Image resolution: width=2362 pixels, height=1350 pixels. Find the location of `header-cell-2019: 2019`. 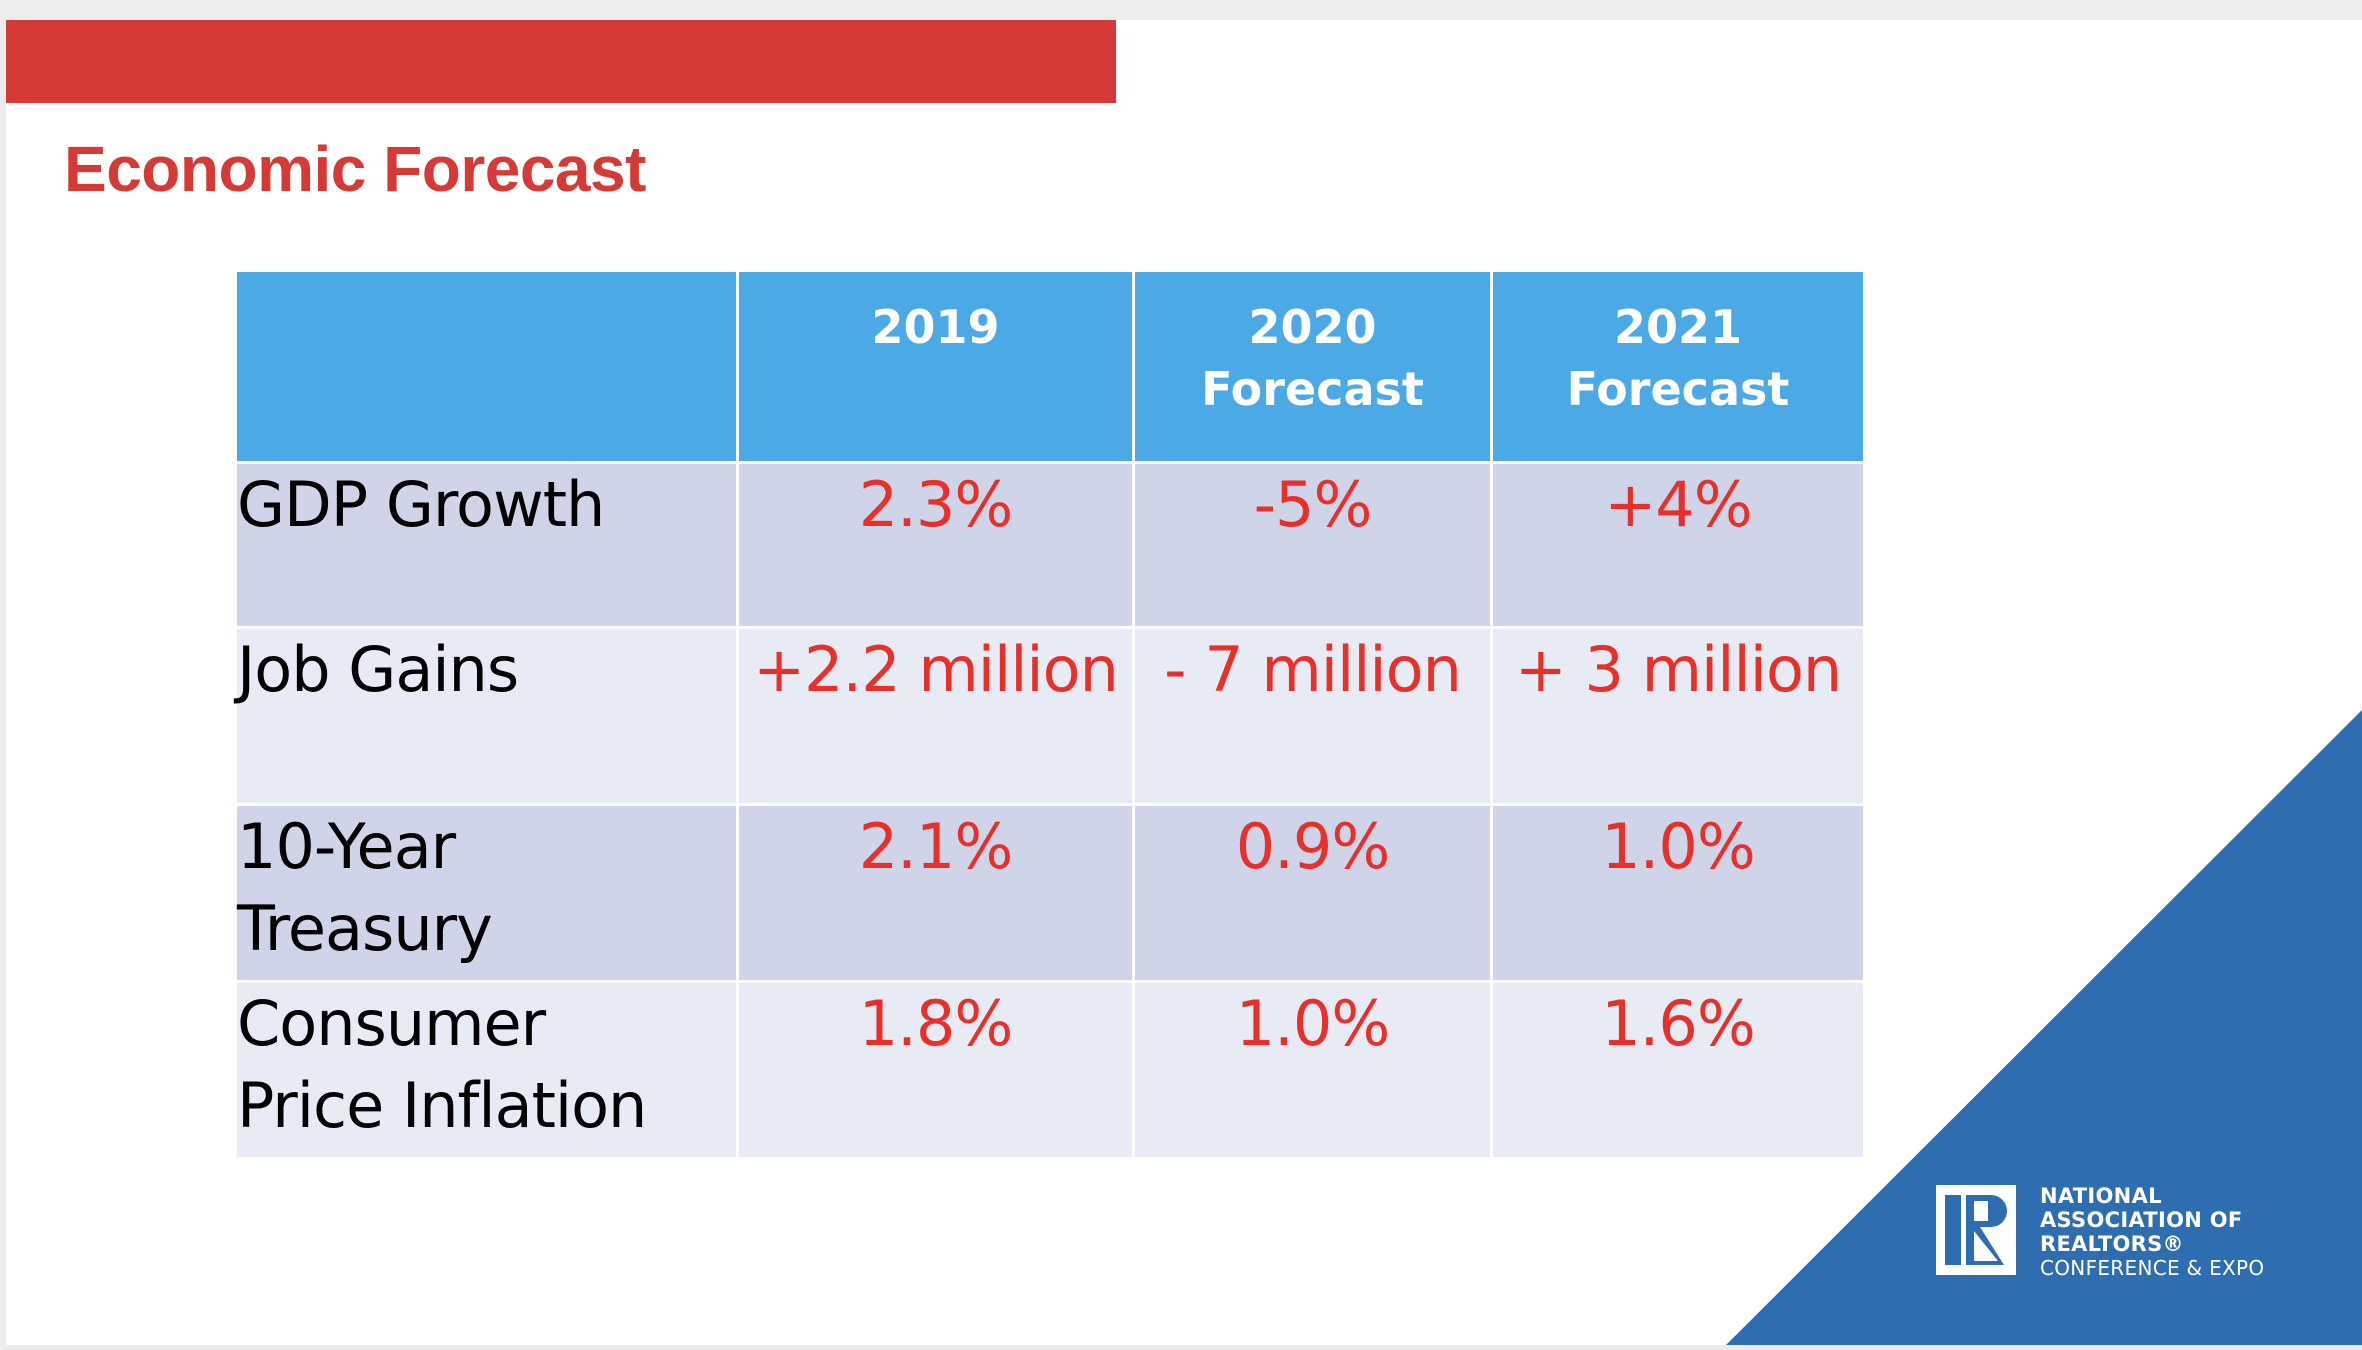

header-cell-2019: 2019 is located at coordinates (935, 366).